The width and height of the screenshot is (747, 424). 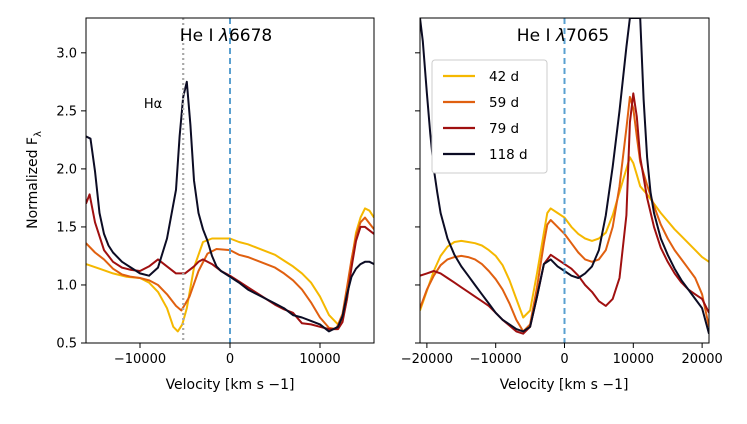 I want to click on panel-title-value: 6678, so click(x=250, y=36).